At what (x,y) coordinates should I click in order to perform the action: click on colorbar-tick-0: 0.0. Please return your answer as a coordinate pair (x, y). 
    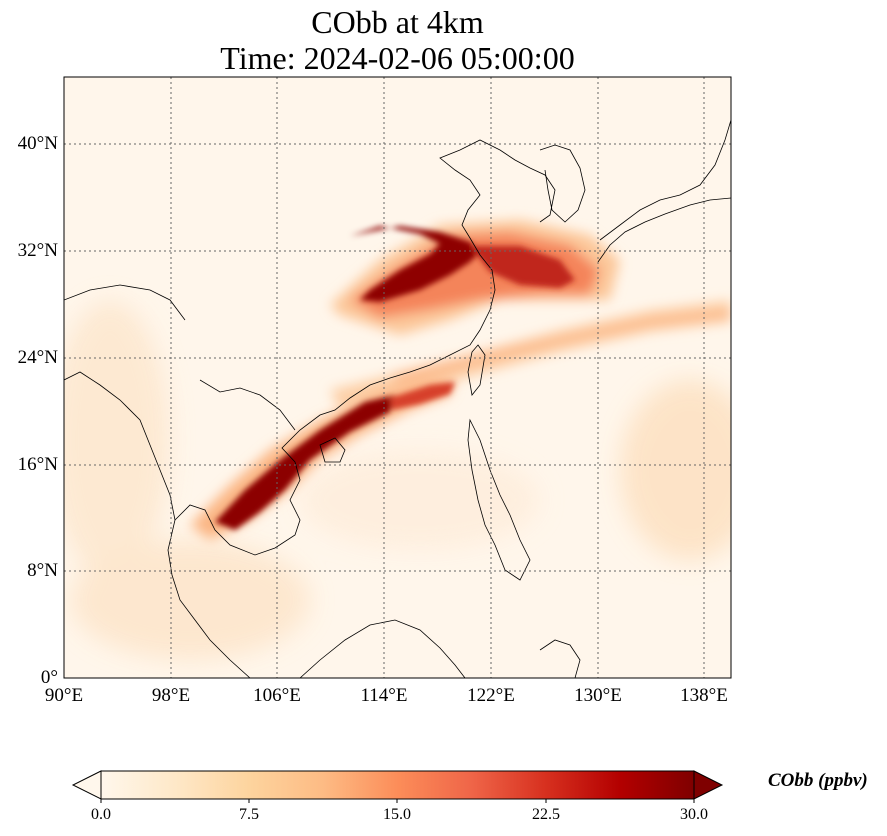
    Looking at the image, I should click on (101, 814).